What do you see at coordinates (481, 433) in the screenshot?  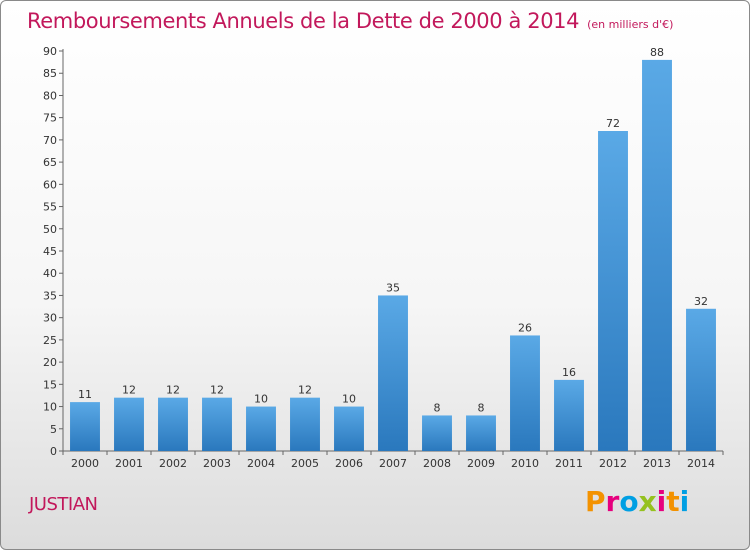 I see `bar-2009` at bounding box center [481, 433].